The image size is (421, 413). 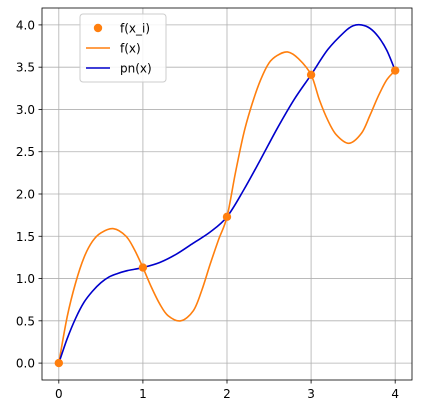 What do you see at coordinates (25, 237) in the screenshot?
I see `y-tick-label: 1.5` at bounding box center [25, 237].